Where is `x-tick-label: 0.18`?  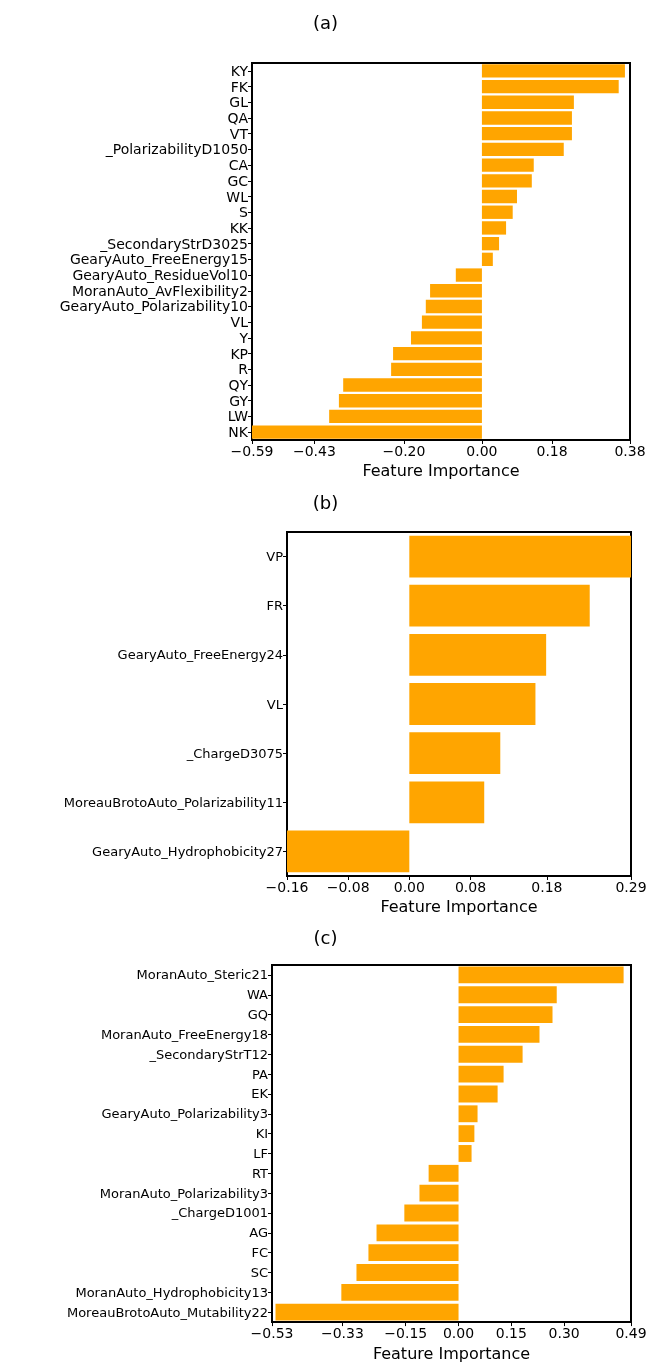 x-tick-label: 0.18 is located at coordinates (552, 451).